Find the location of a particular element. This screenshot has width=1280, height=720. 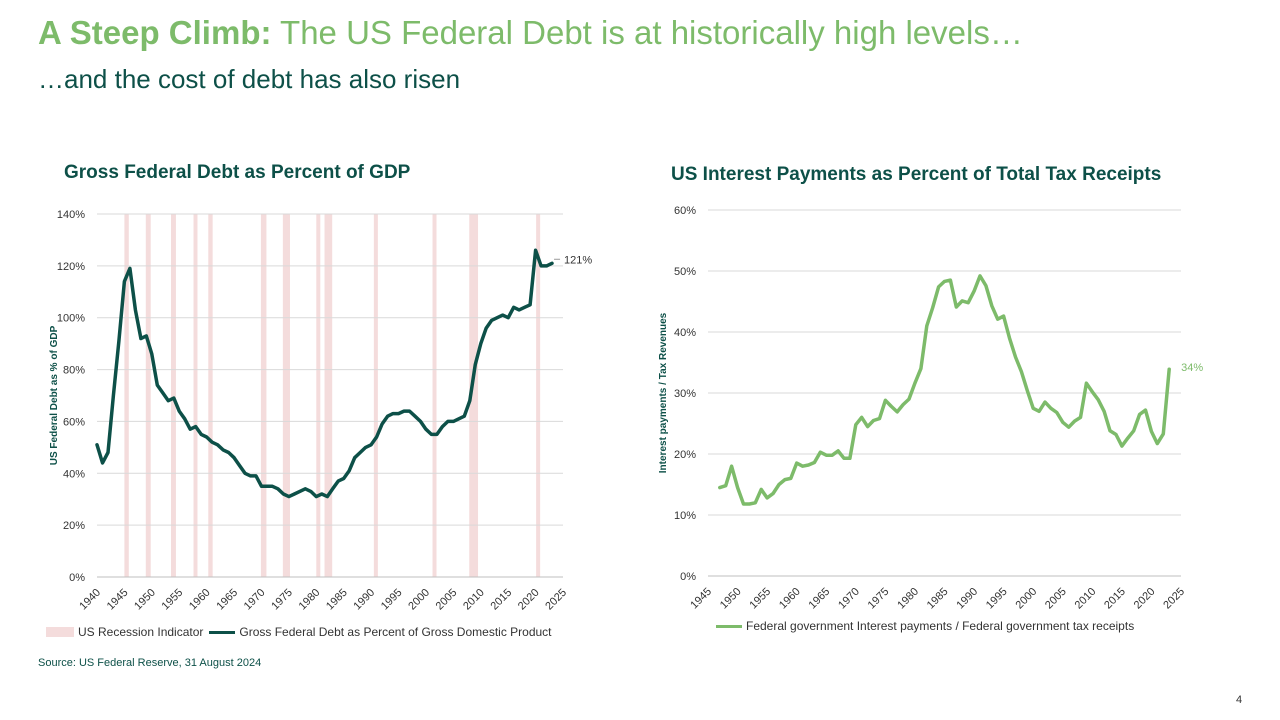

data-point-2017 is located at coordinates (519, 310).